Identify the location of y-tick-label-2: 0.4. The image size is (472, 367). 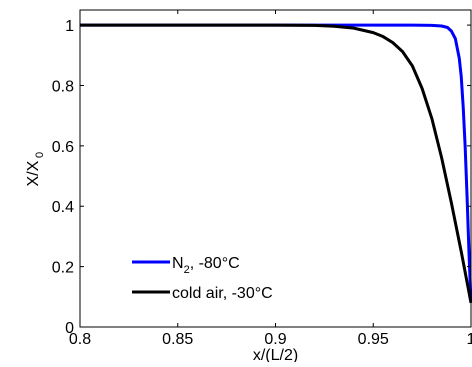
(63, 207).